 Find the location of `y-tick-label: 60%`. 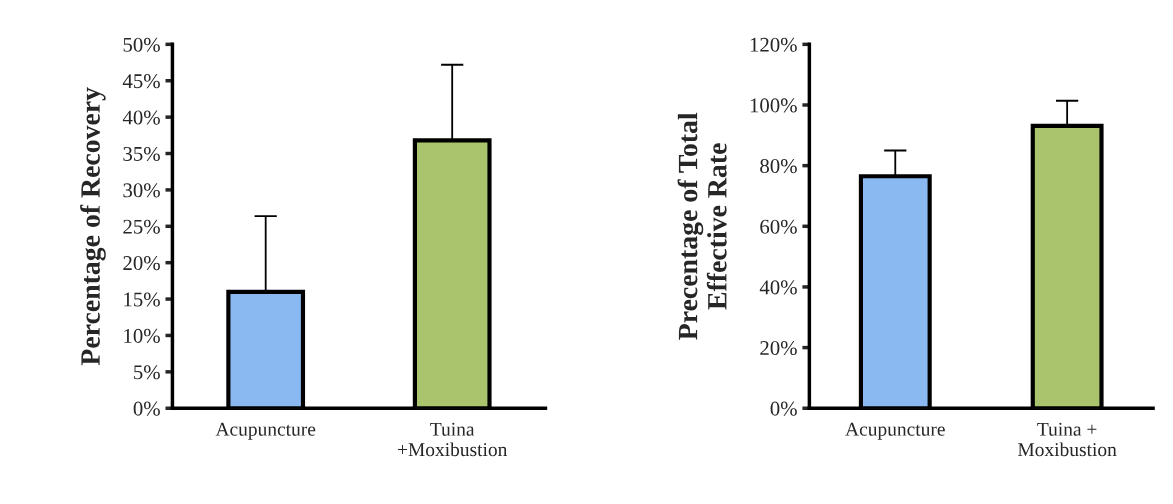

y-tick-label: 60% is located at coordinates (778, 226).